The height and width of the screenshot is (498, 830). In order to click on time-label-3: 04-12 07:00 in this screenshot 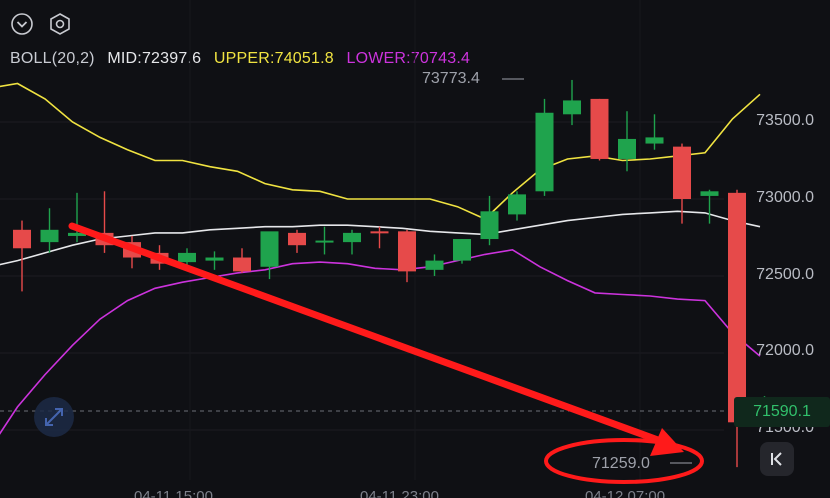, I will do `click(625, 493)`.